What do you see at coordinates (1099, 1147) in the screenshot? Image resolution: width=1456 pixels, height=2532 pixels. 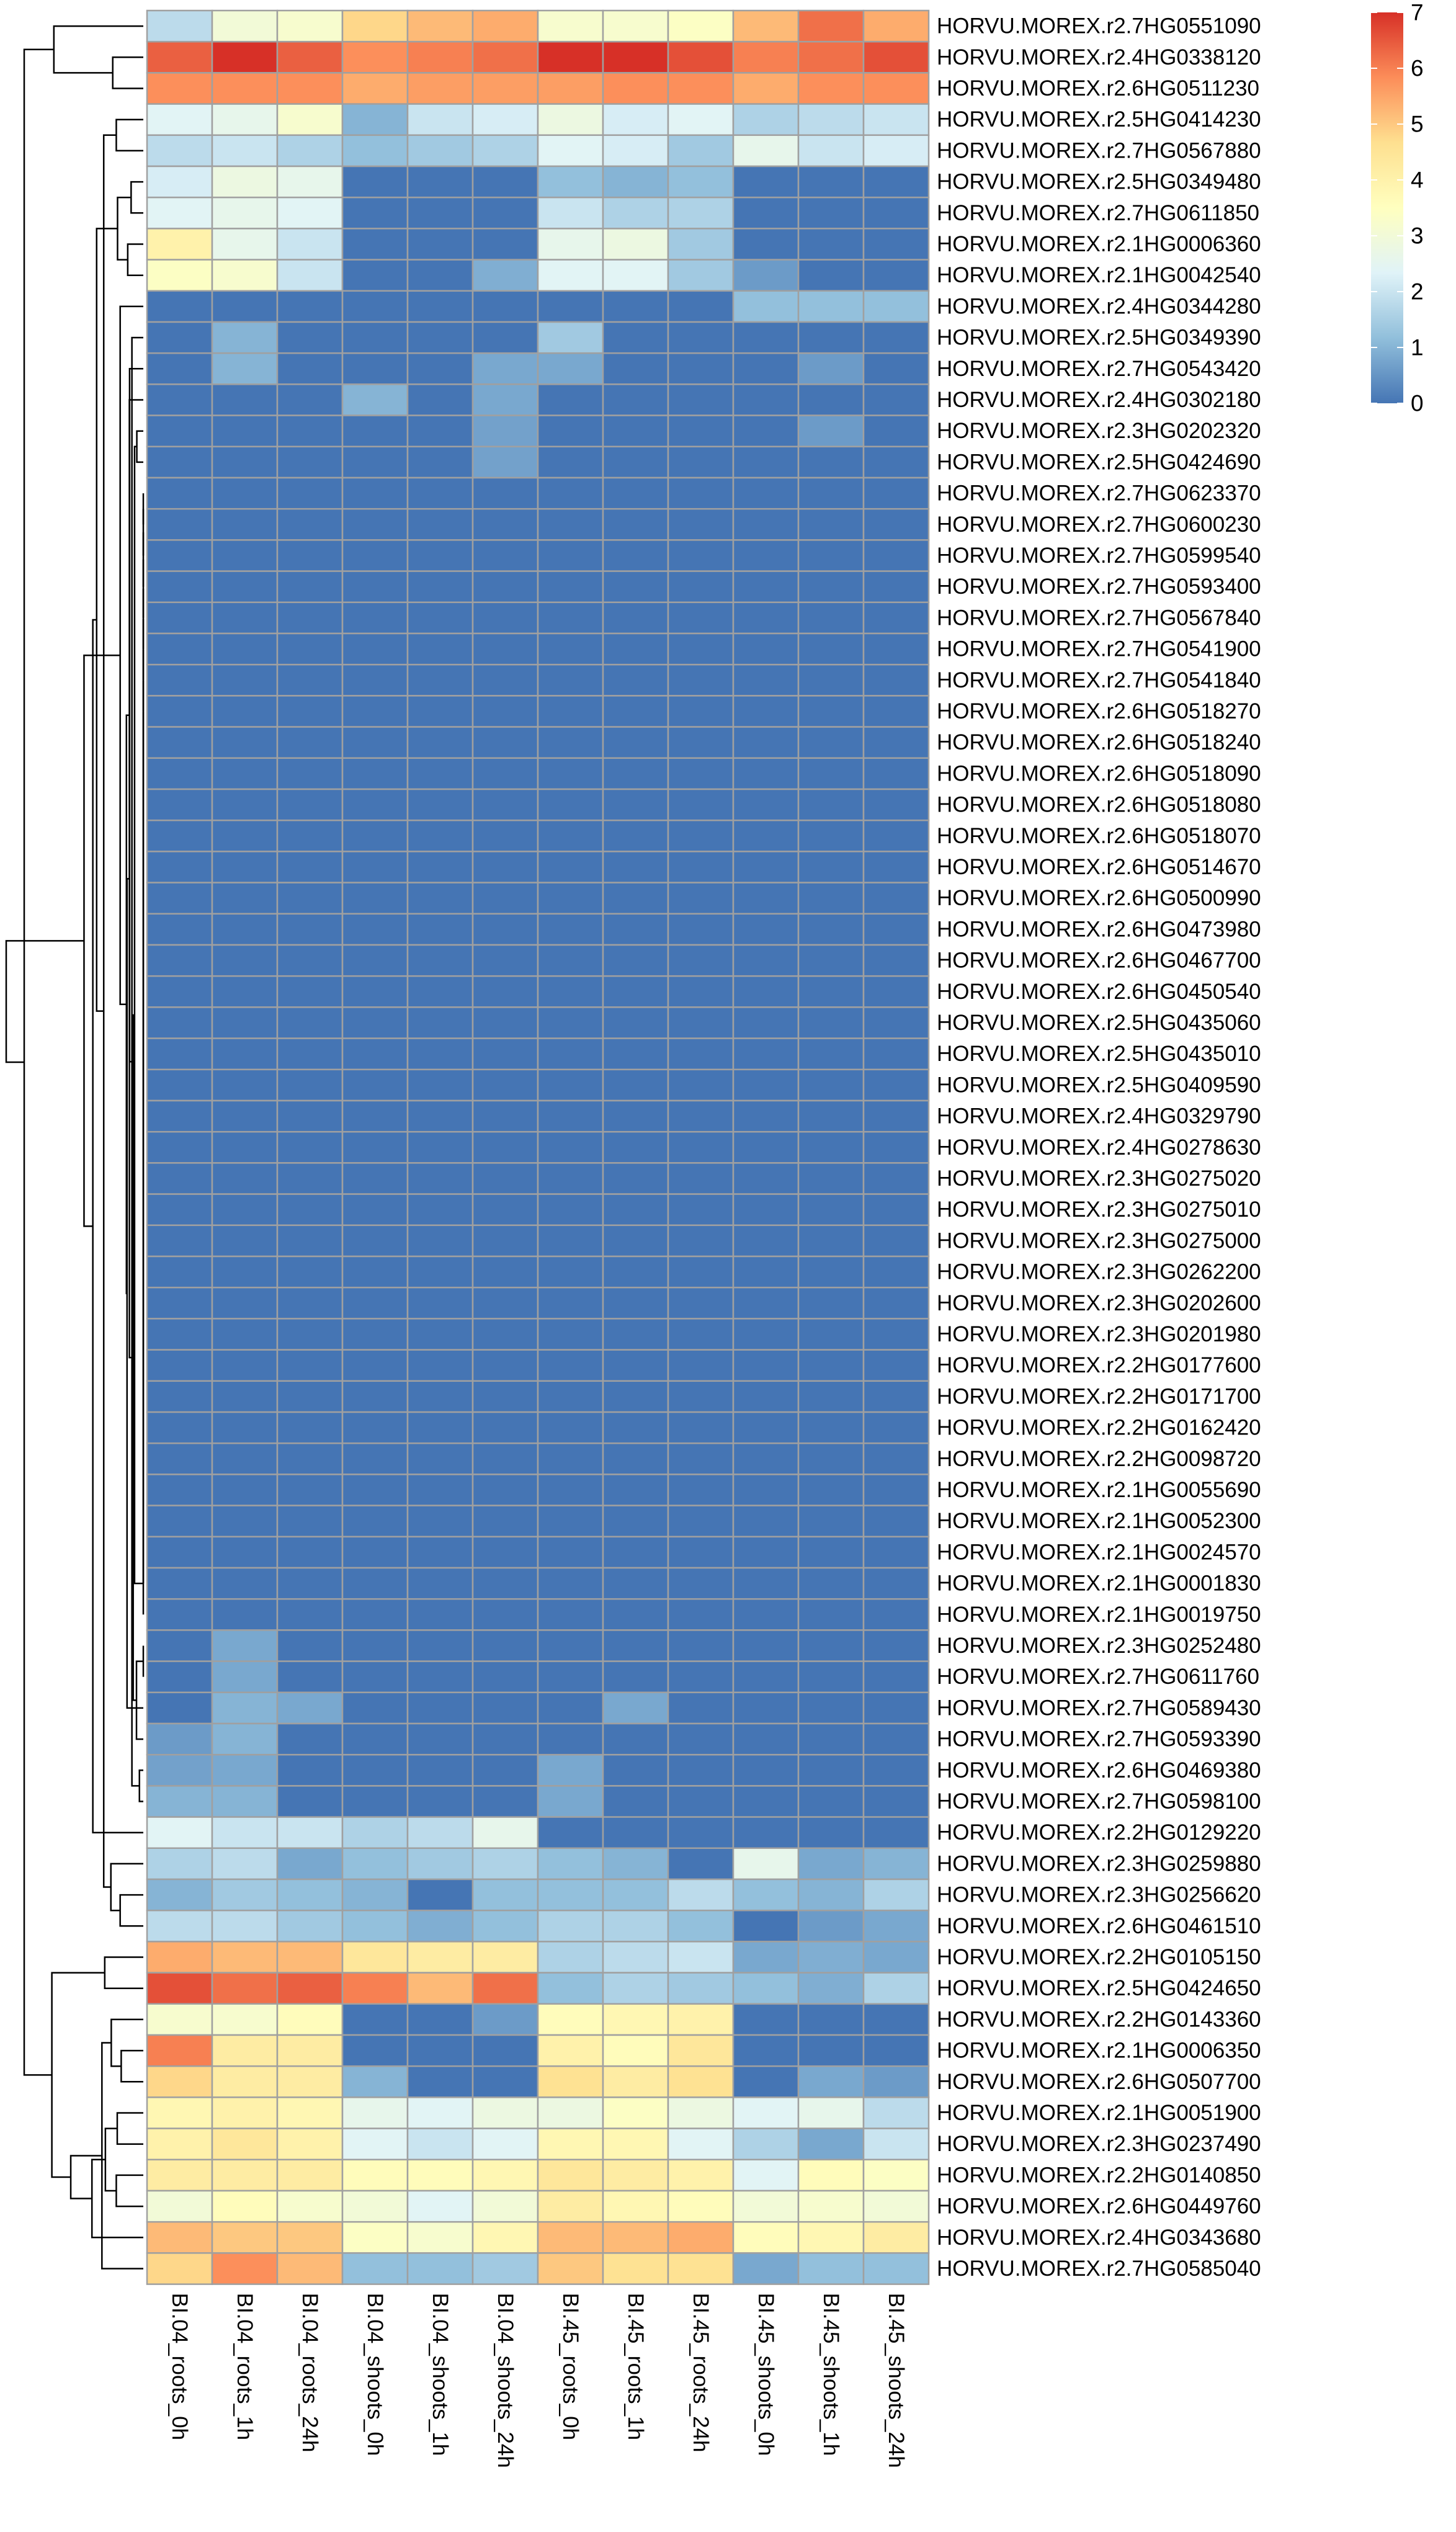 I see `row-label: HORVU.MOREX.r2.4HG0278630` at bounding box center [1099, 1147].